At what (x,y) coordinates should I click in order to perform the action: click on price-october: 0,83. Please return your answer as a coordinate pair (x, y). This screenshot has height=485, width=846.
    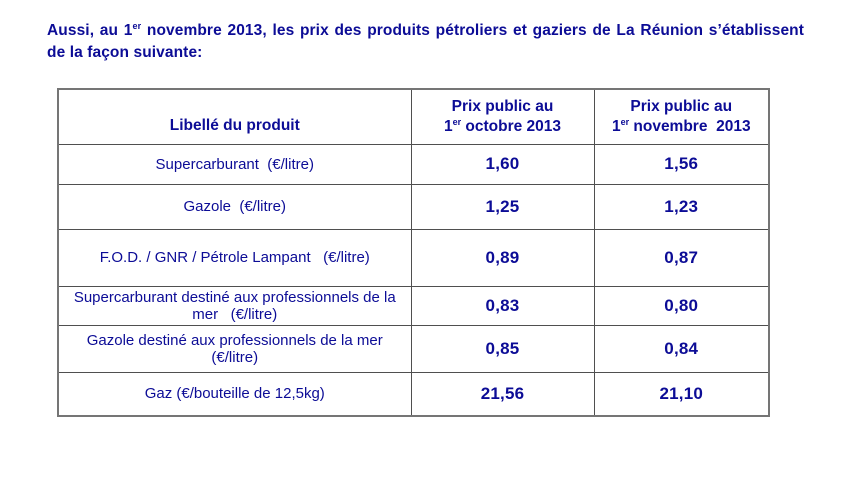
    Looking at the image, I should click on (502, 305).